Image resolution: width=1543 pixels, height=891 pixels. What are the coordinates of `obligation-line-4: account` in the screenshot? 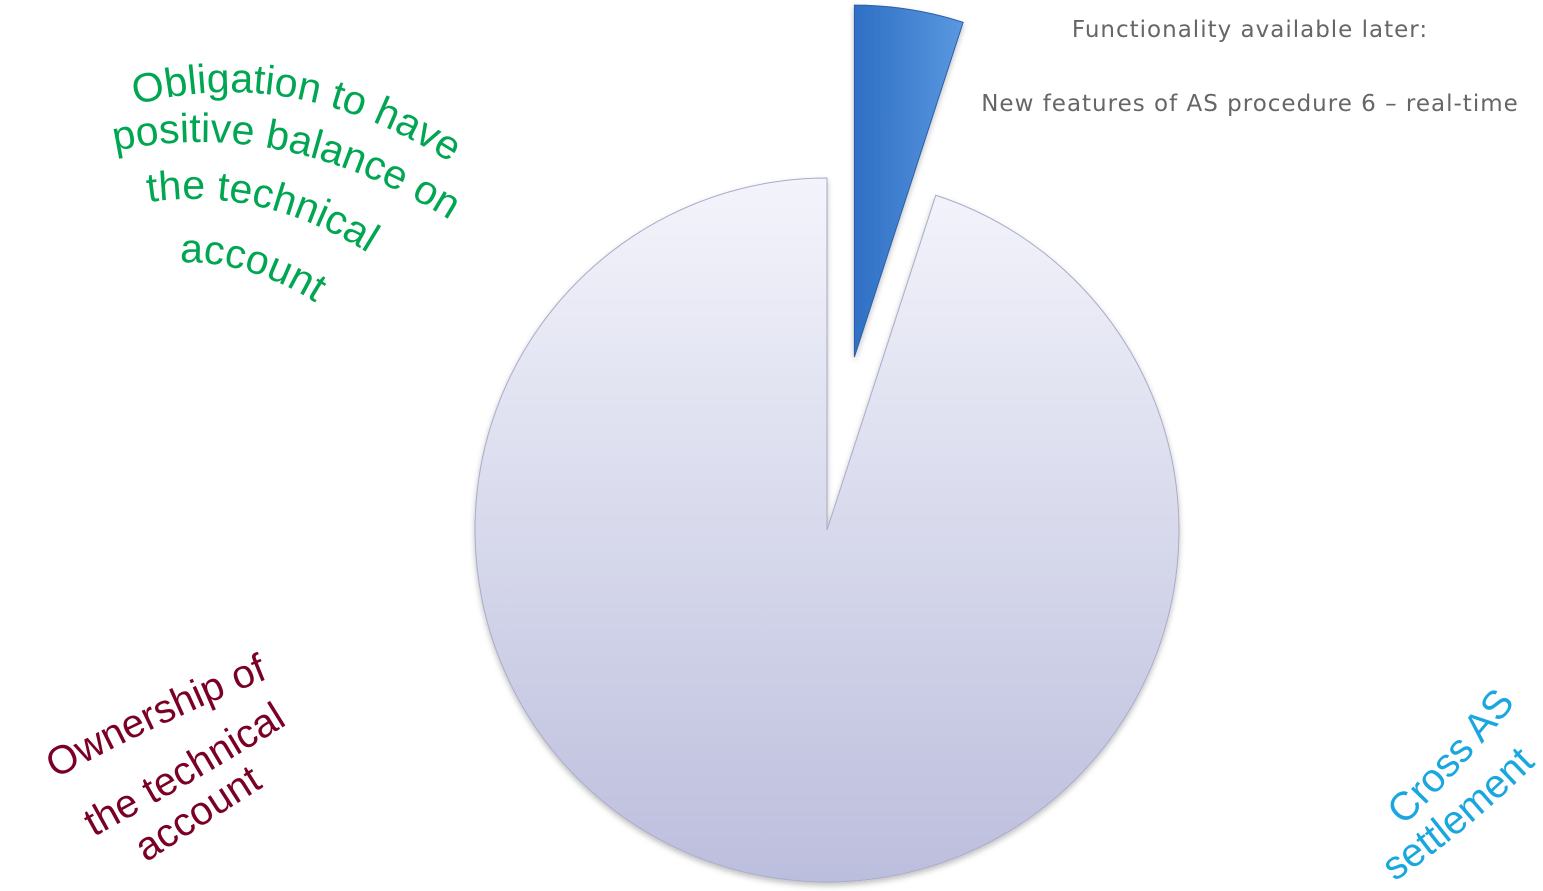 It's located at (258, 267).